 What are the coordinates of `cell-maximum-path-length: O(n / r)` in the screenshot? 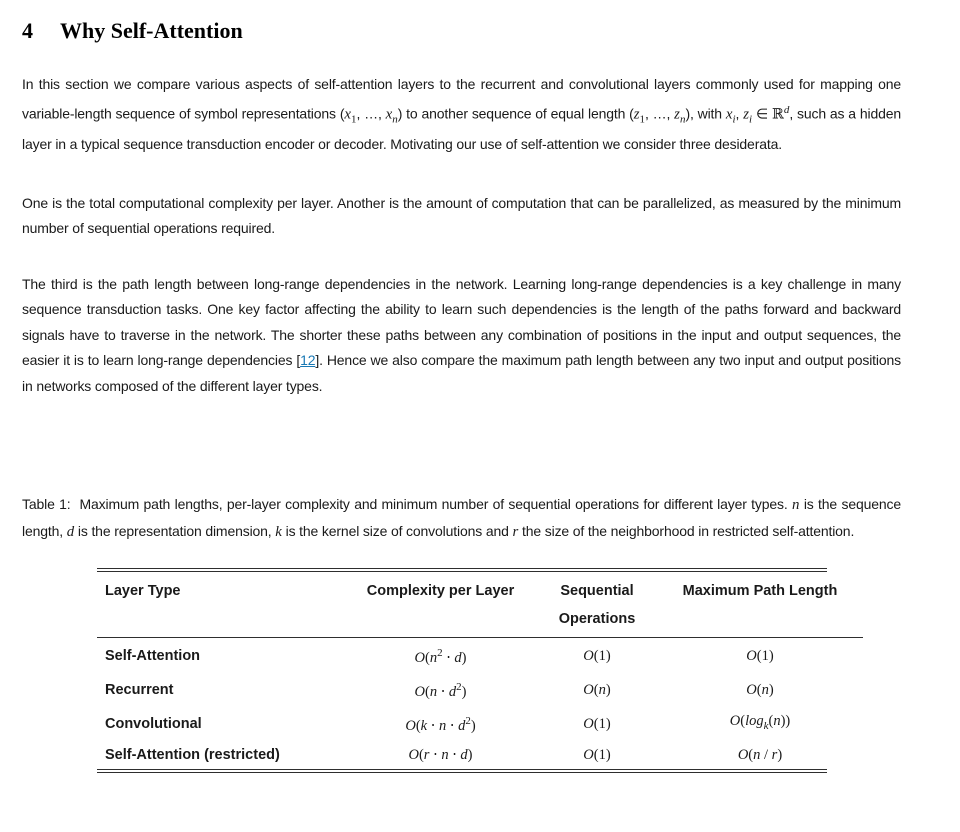 It's located at (760, 755).